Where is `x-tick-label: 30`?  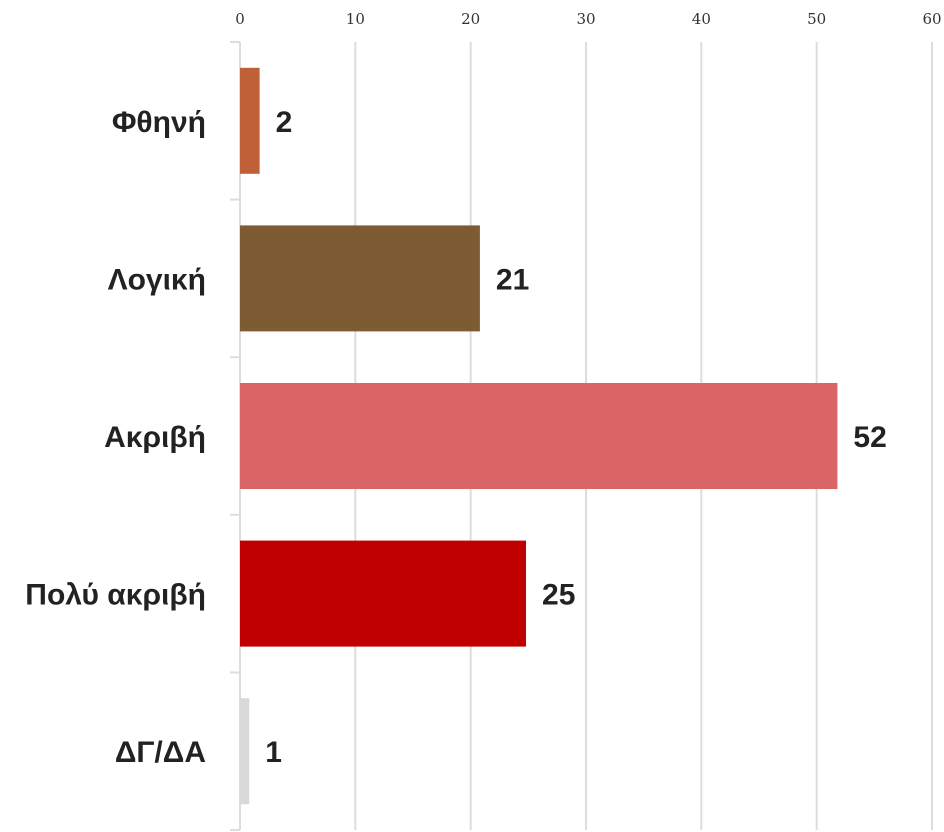
x-tick-label: 30 is located at coordinates (585, 19).